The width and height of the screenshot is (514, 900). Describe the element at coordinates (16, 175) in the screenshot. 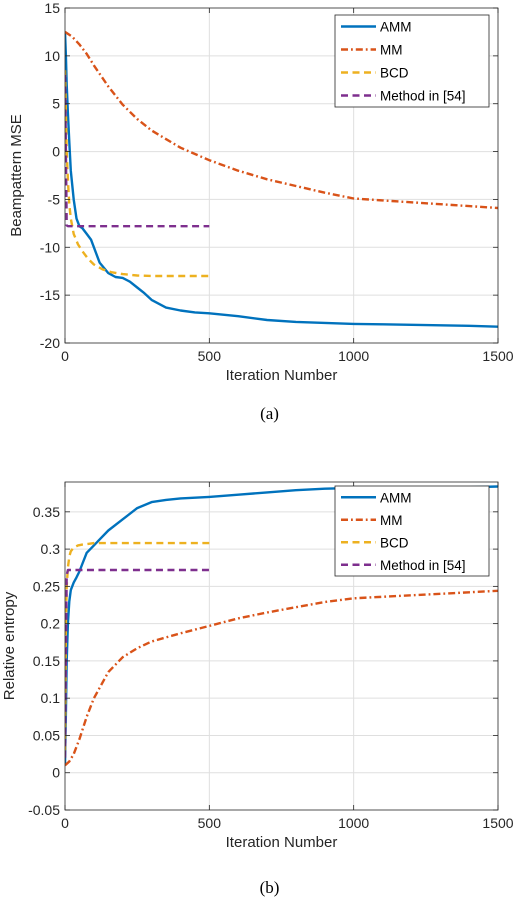

I see `y-axis-label: Beampattern MSE` at that location.